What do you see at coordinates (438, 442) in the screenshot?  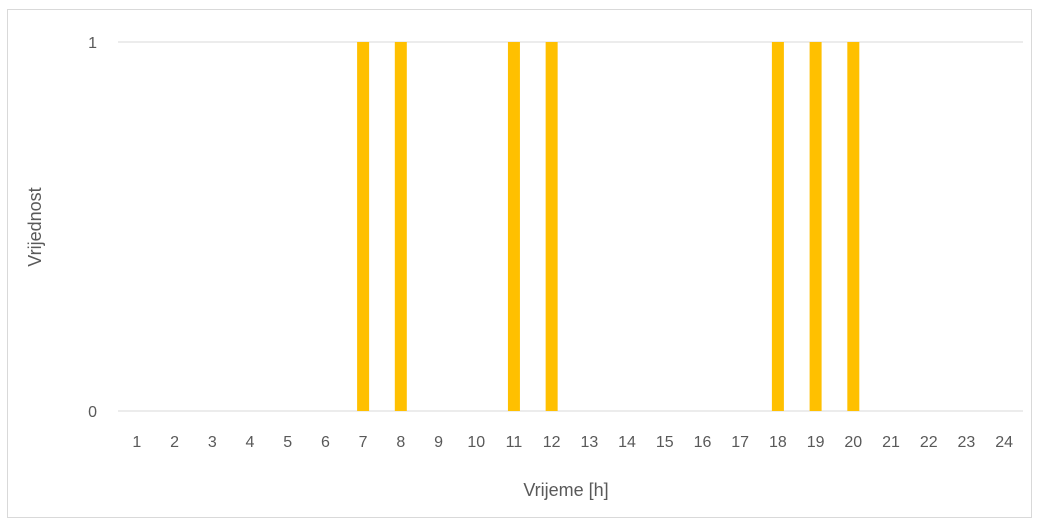 I see `x-tick-label: 9` at bounding box center [438, 442].